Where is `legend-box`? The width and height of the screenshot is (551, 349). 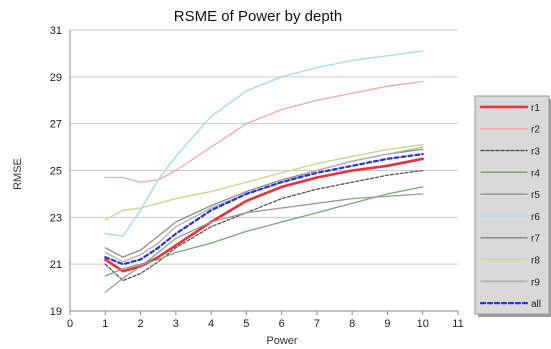 legend-box is located at coordinates (512, 205).